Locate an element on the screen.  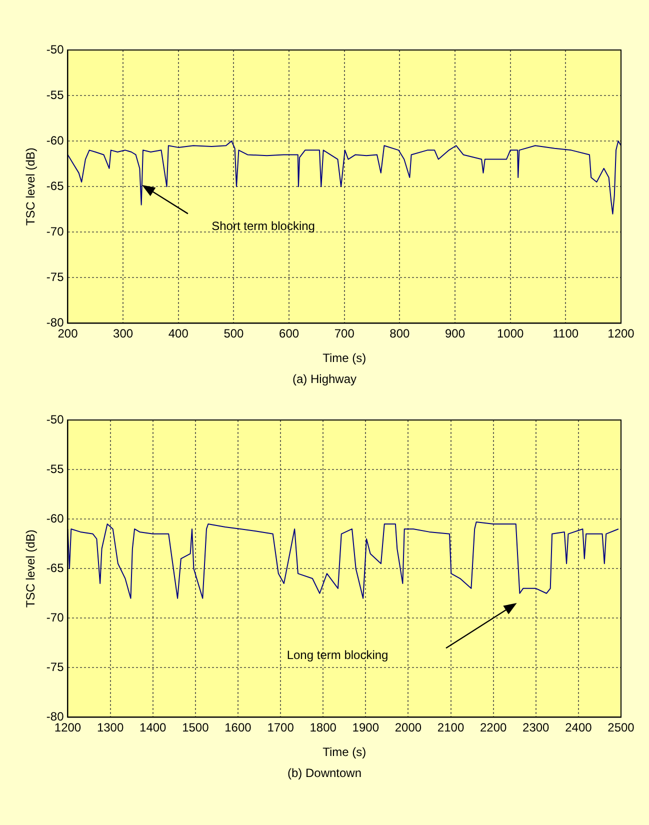
x-tick-label: 1400 is located at coordinates (153, 727).